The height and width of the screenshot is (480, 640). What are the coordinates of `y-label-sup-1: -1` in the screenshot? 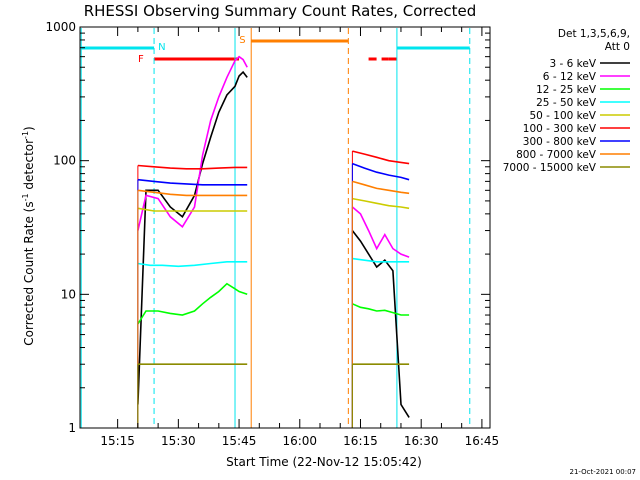 It's located at (25, 197).